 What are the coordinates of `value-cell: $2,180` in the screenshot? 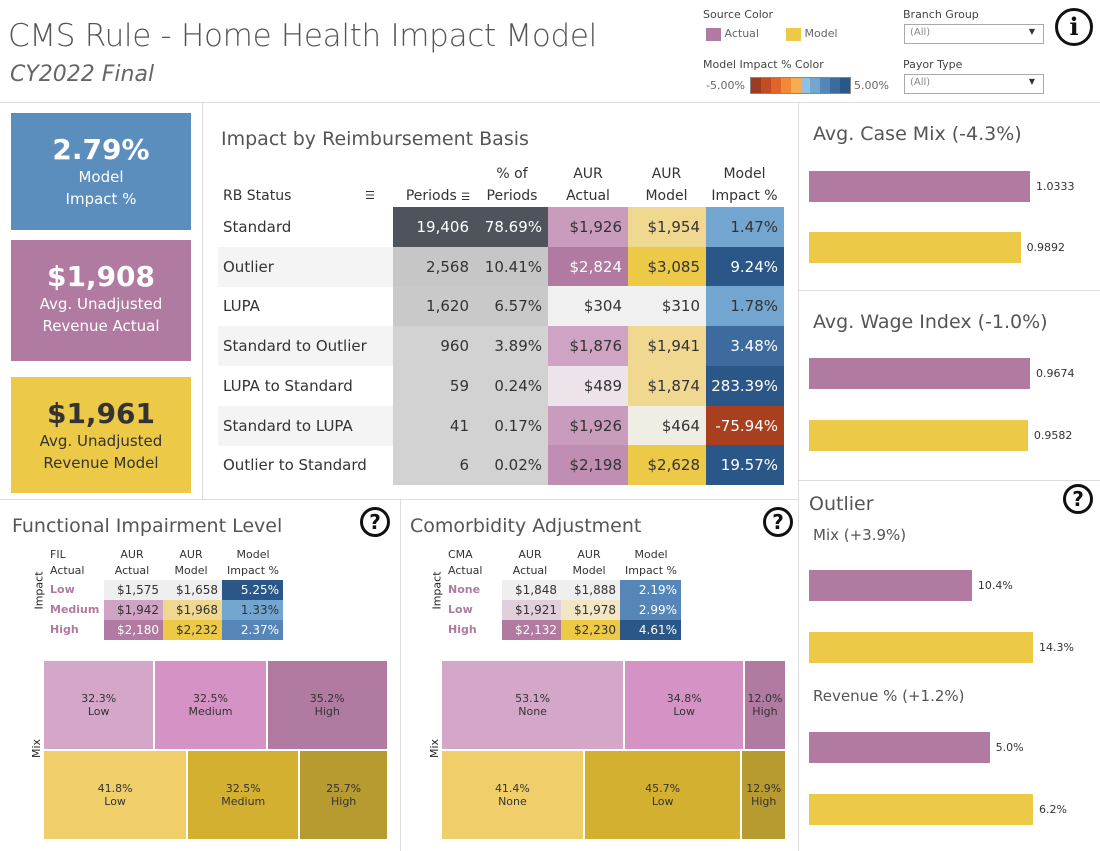 It's located at (133, 630).